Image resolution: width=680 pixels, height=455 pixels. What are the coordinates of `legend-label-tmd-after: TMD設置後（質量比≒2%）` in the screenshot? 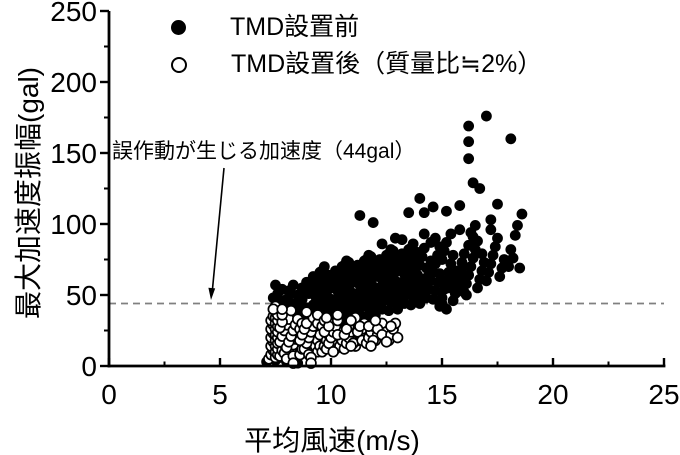 It's located at (387, 64).